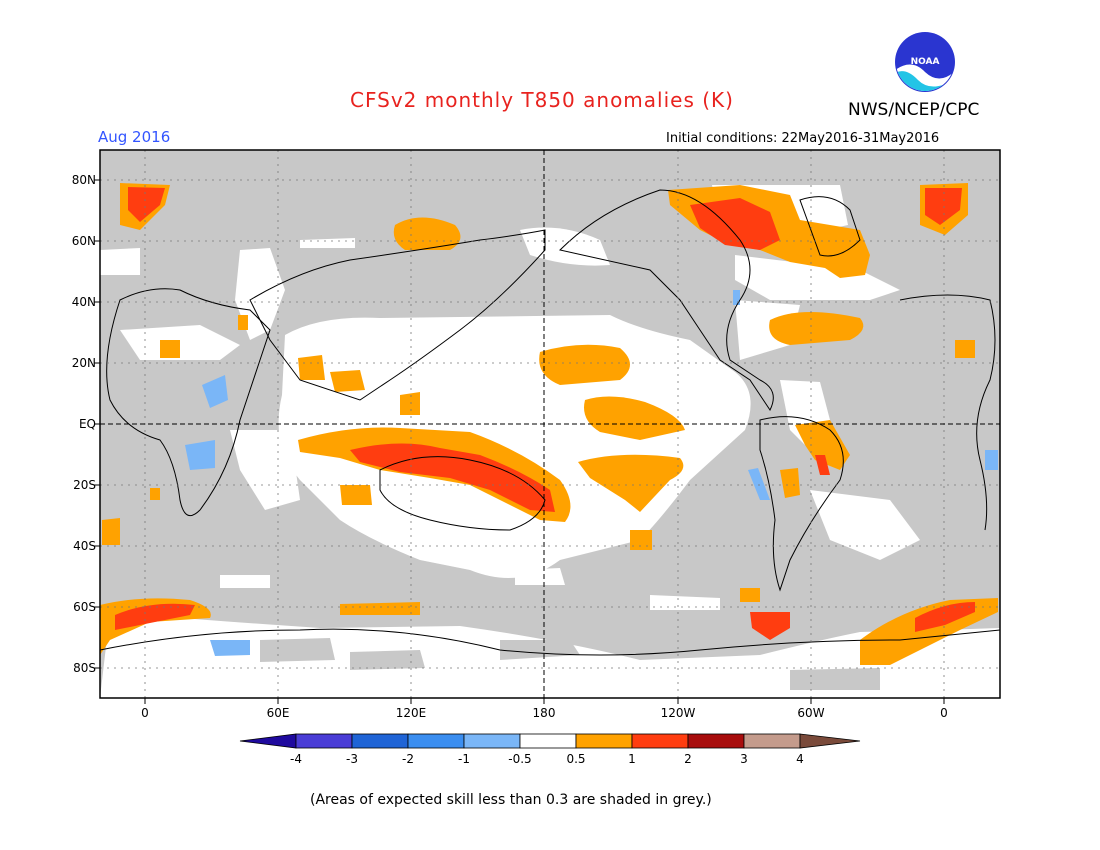  I want to click on lat-label: 80S, so click(84, 668).